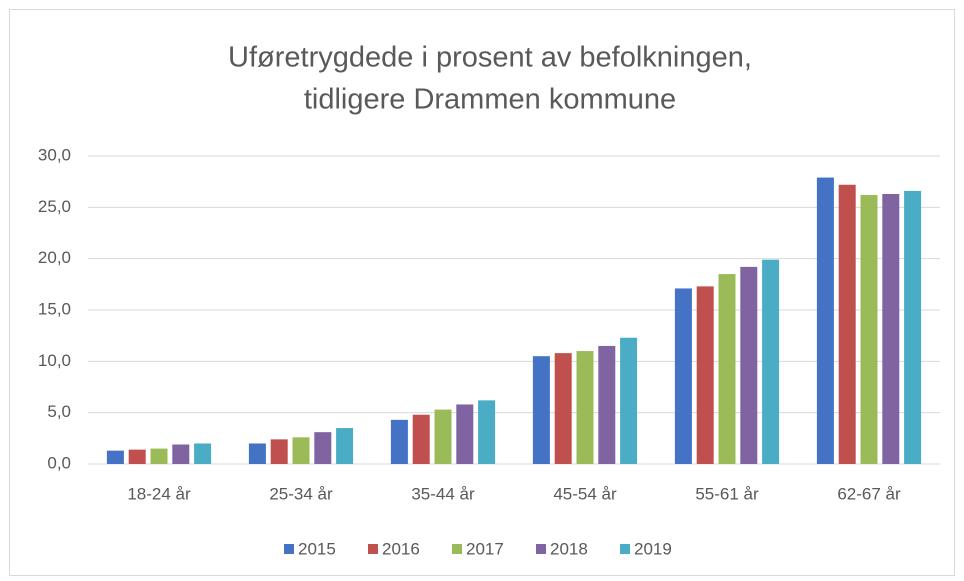 The height and width of the screenshot is (581, 964). What do you see at coordinates (59, 411) in the screenshot?
I see `y-tick-label: 5,0` at bounding box center [59, 411].